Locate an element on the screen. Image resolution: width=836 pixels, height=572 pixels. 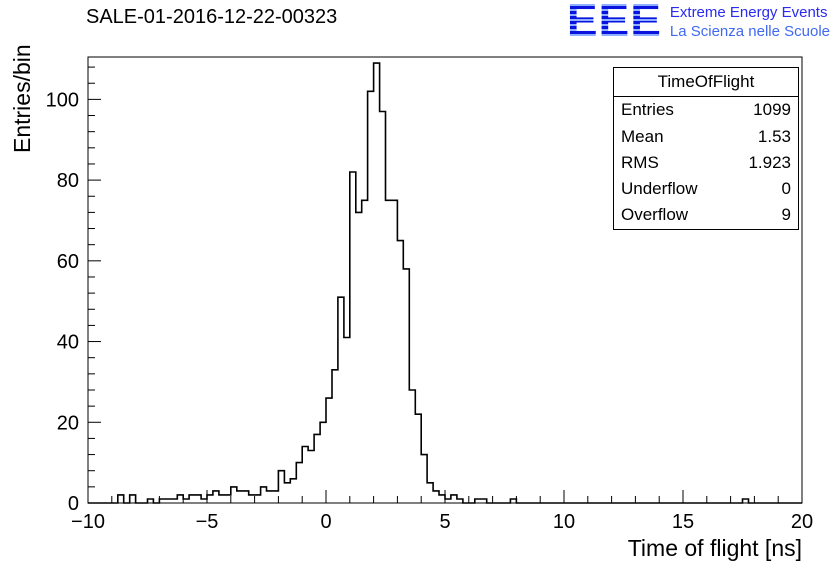
stats-value: 1.53 is located at coordinates (774, 136).